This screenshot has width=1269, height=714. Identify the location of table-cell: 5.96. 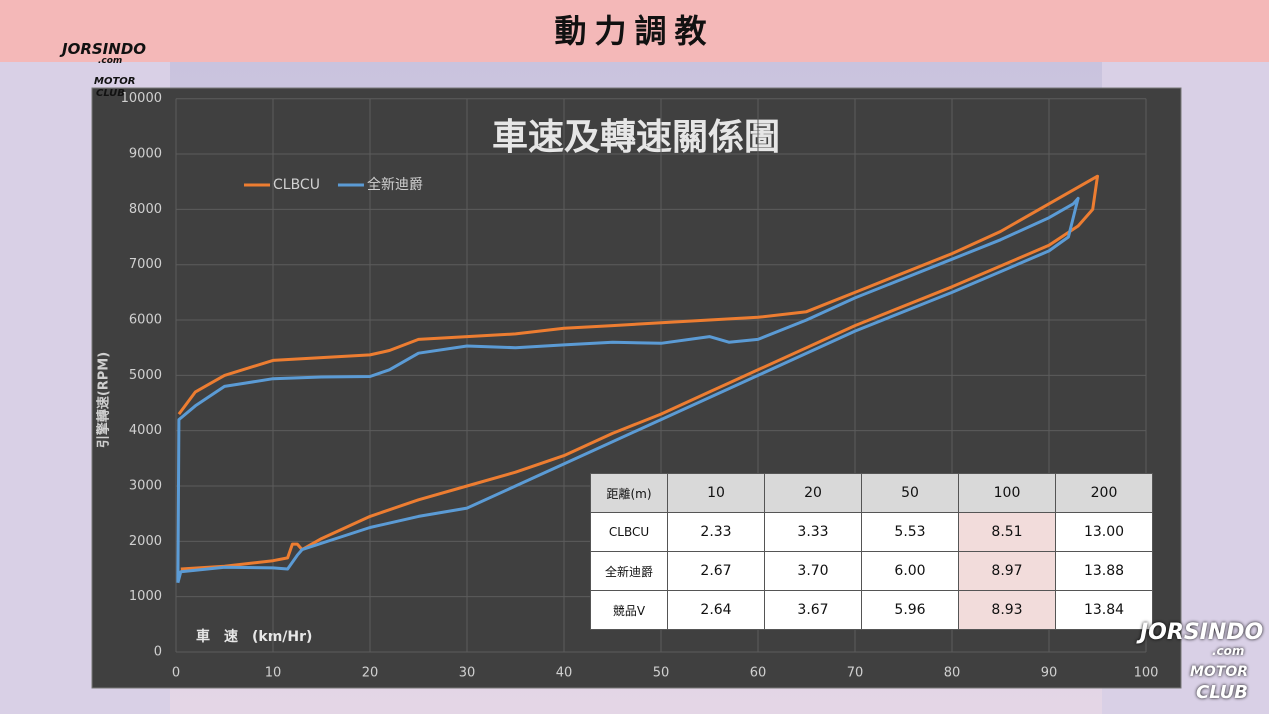
(910, 610).